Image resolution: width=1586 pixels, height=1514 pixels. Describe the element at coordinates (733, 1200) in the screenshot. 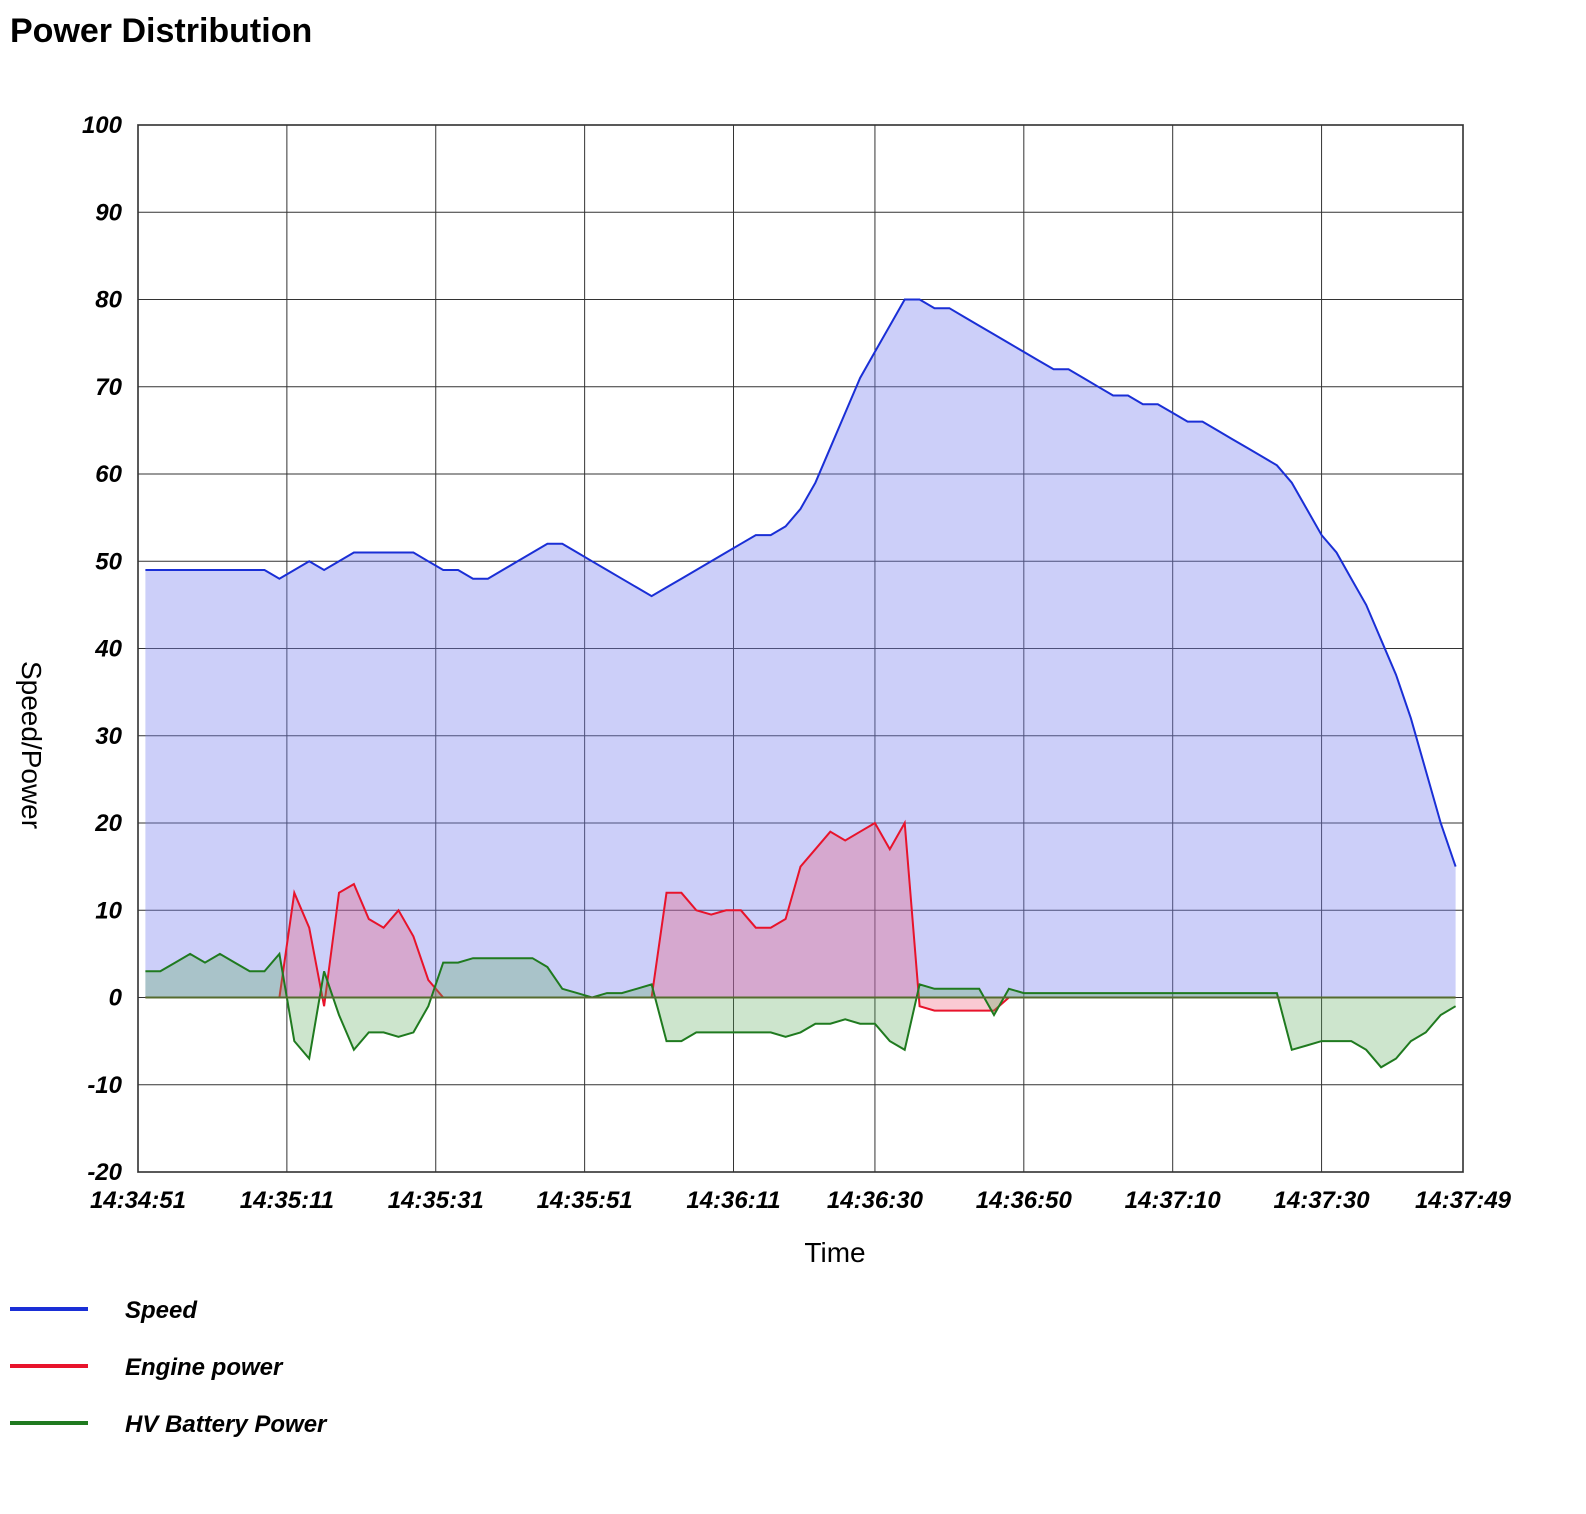

I see `x-tick-label: 14:36:11` at that location.